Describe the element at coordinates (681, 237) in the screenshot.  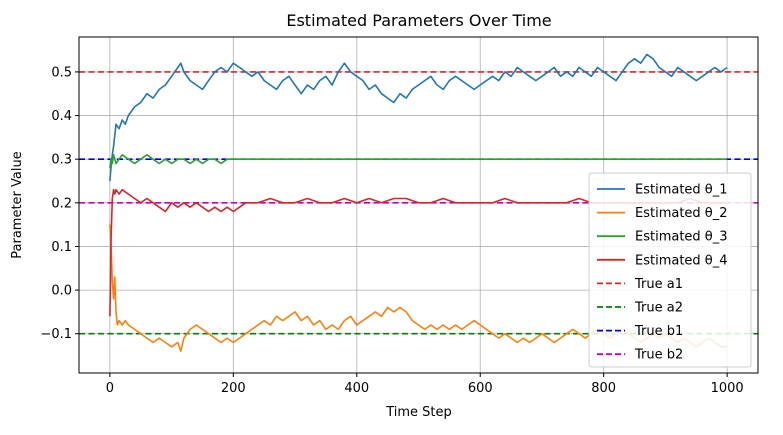
I see `legend-label-2: Estimated θ_3` at that location.